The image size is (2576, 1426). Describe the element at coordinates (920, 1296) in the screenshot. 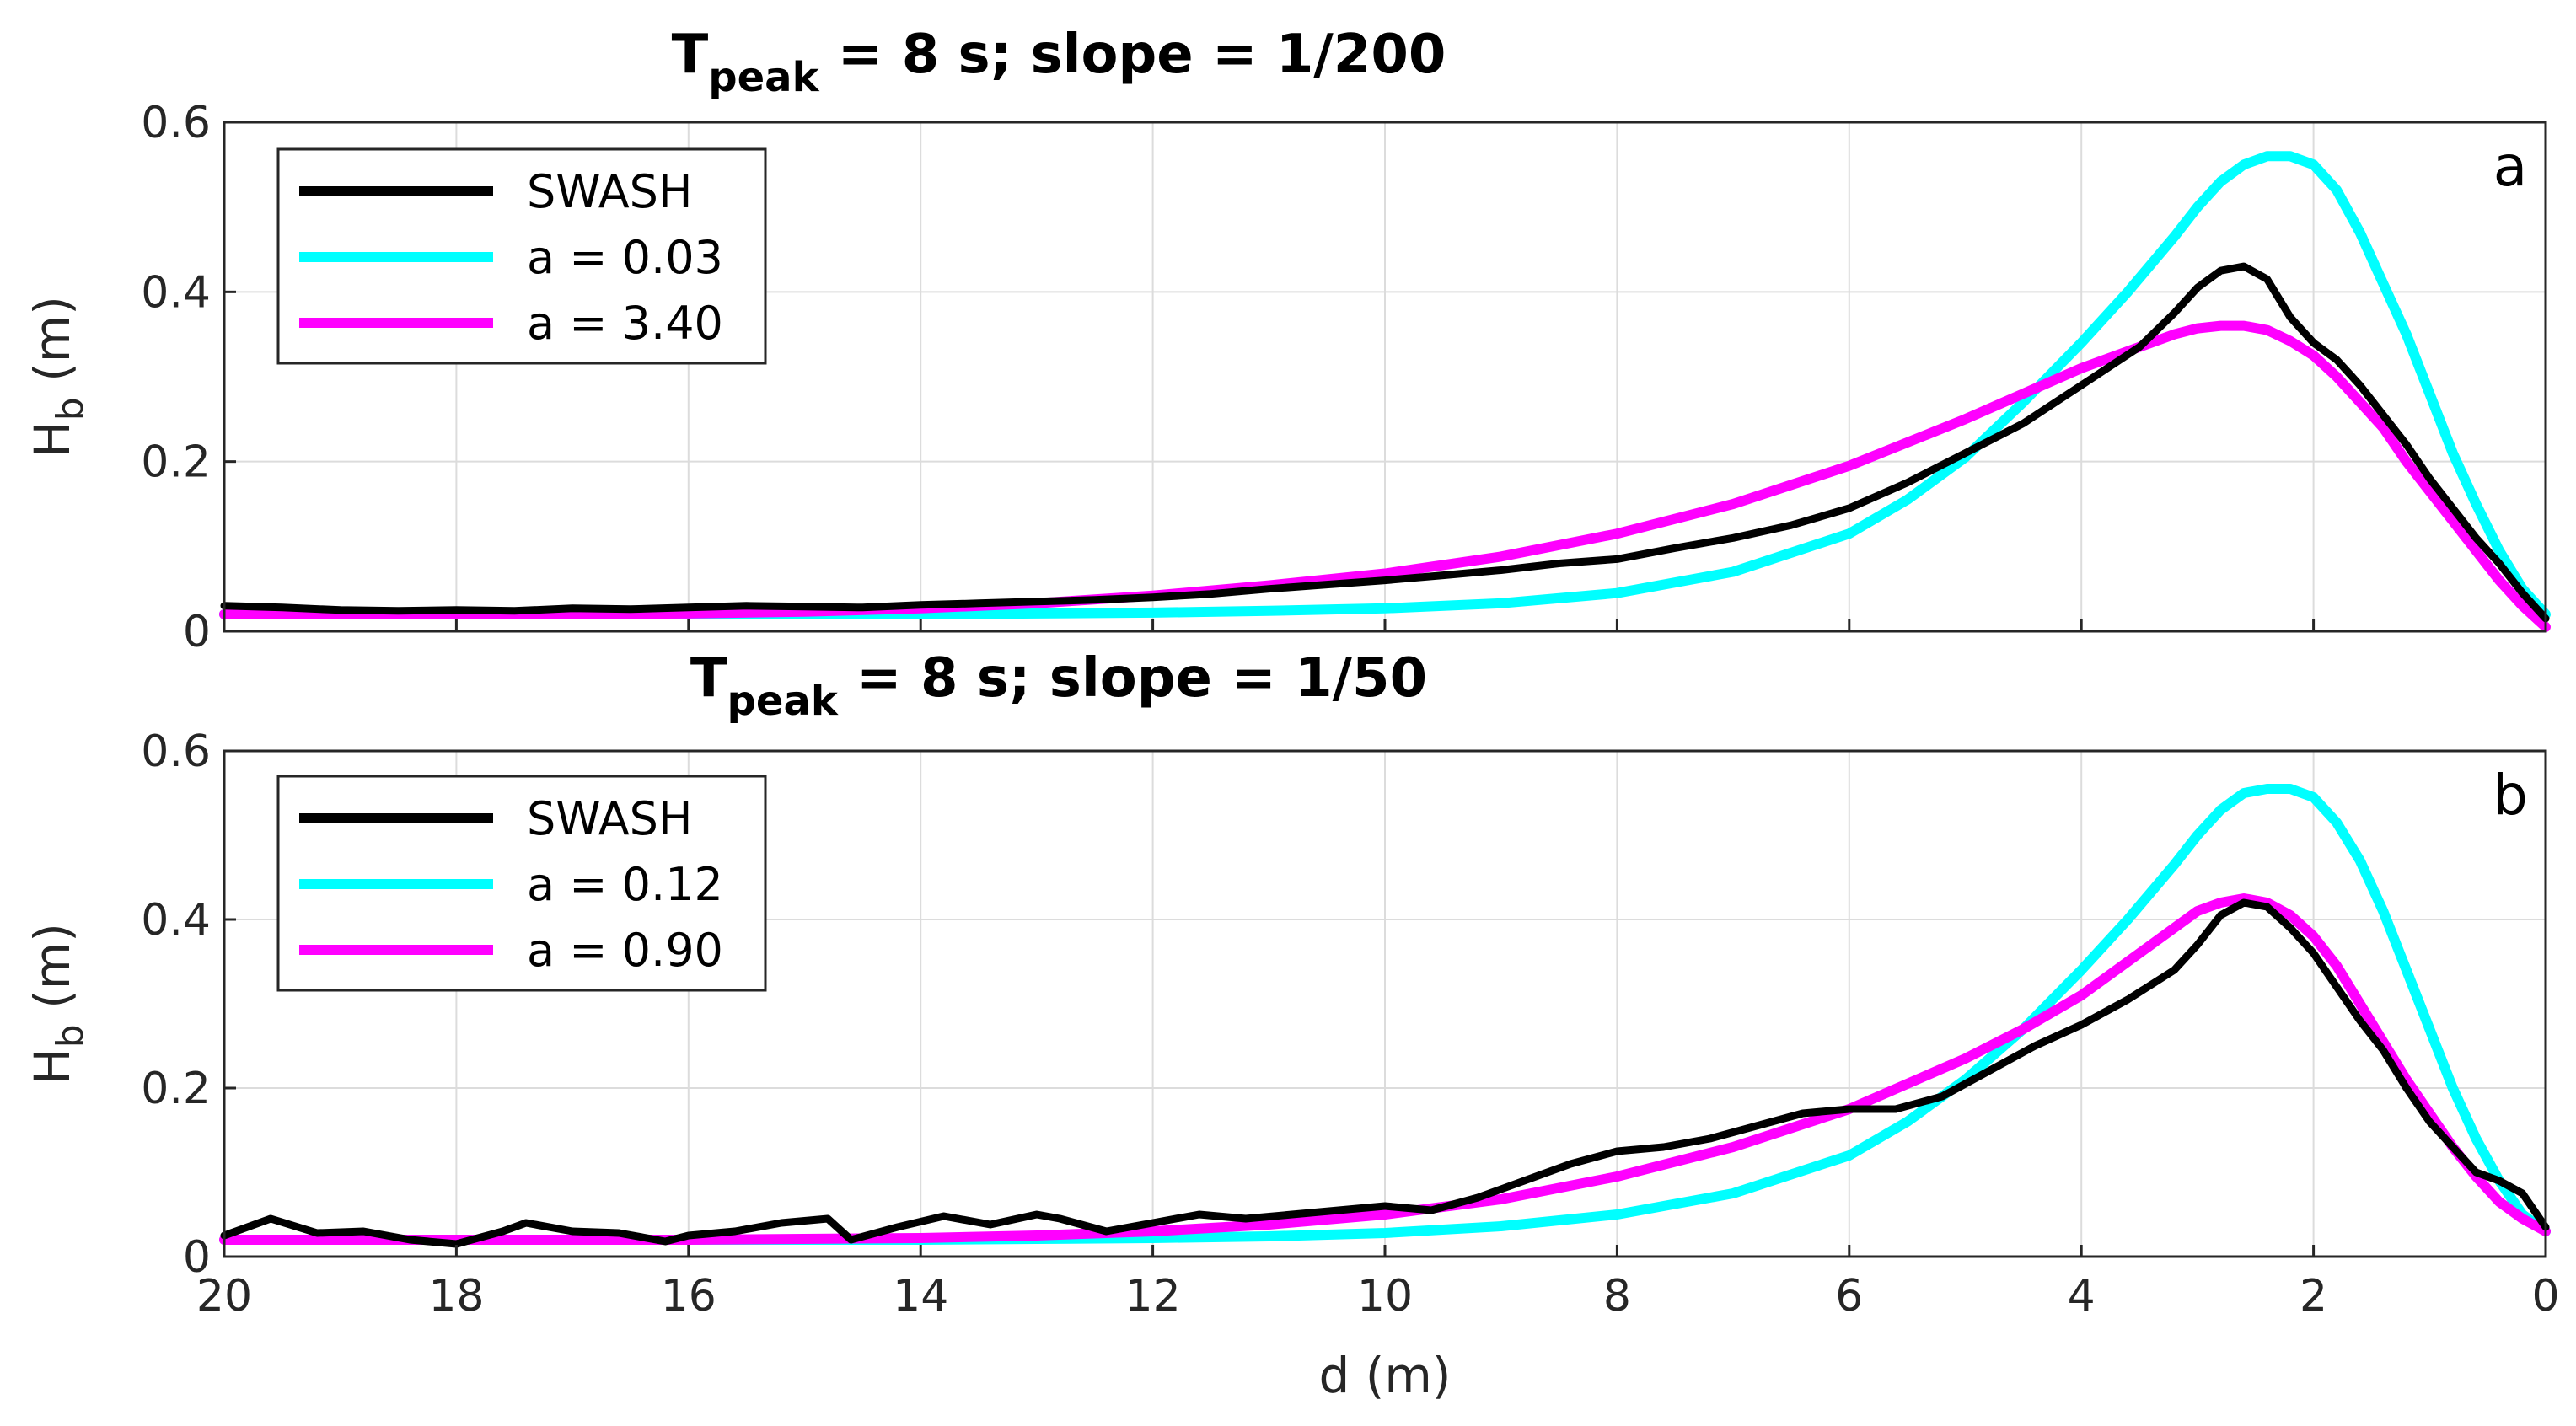

I see `x-tick-label: 14` at that location.